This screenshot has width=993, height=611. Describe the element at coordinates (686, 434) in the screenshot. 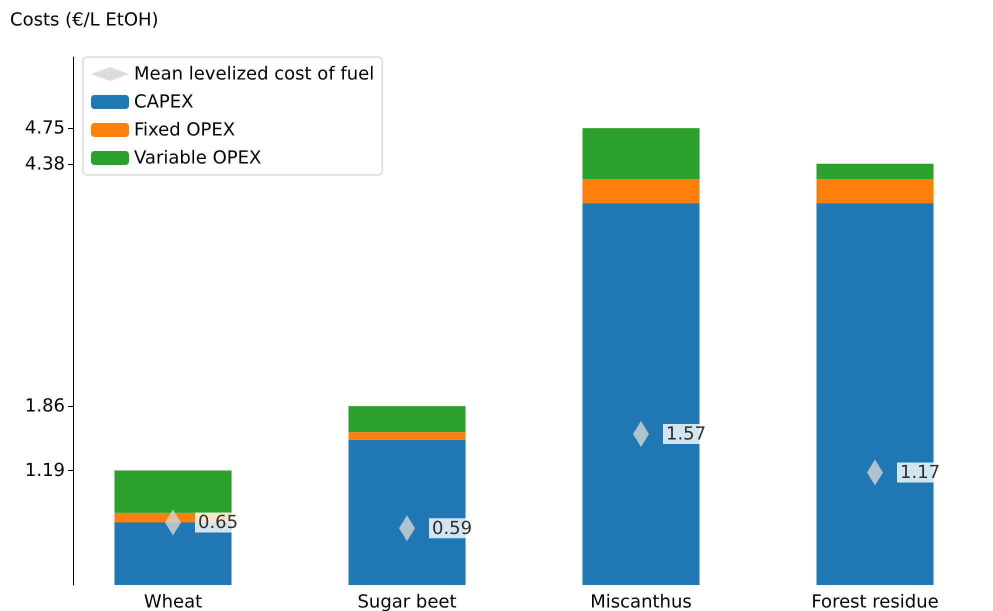

I see `data-label: 1.57` at that location.